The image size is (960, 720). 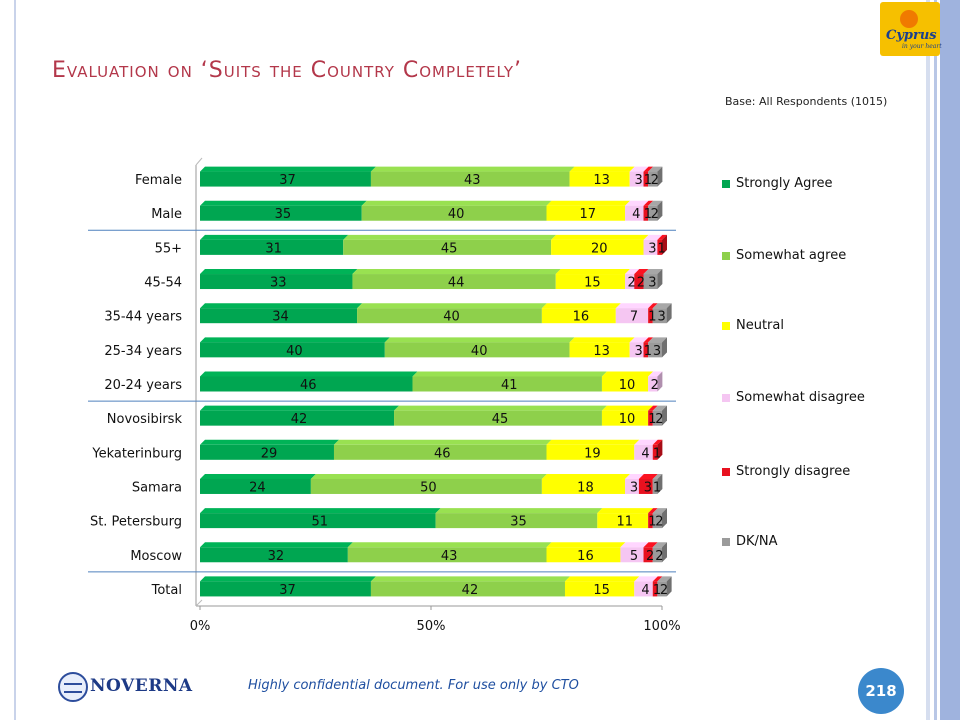 I want to click on bar-segment-strongly-disagree-total, so click(x=655, y=589).